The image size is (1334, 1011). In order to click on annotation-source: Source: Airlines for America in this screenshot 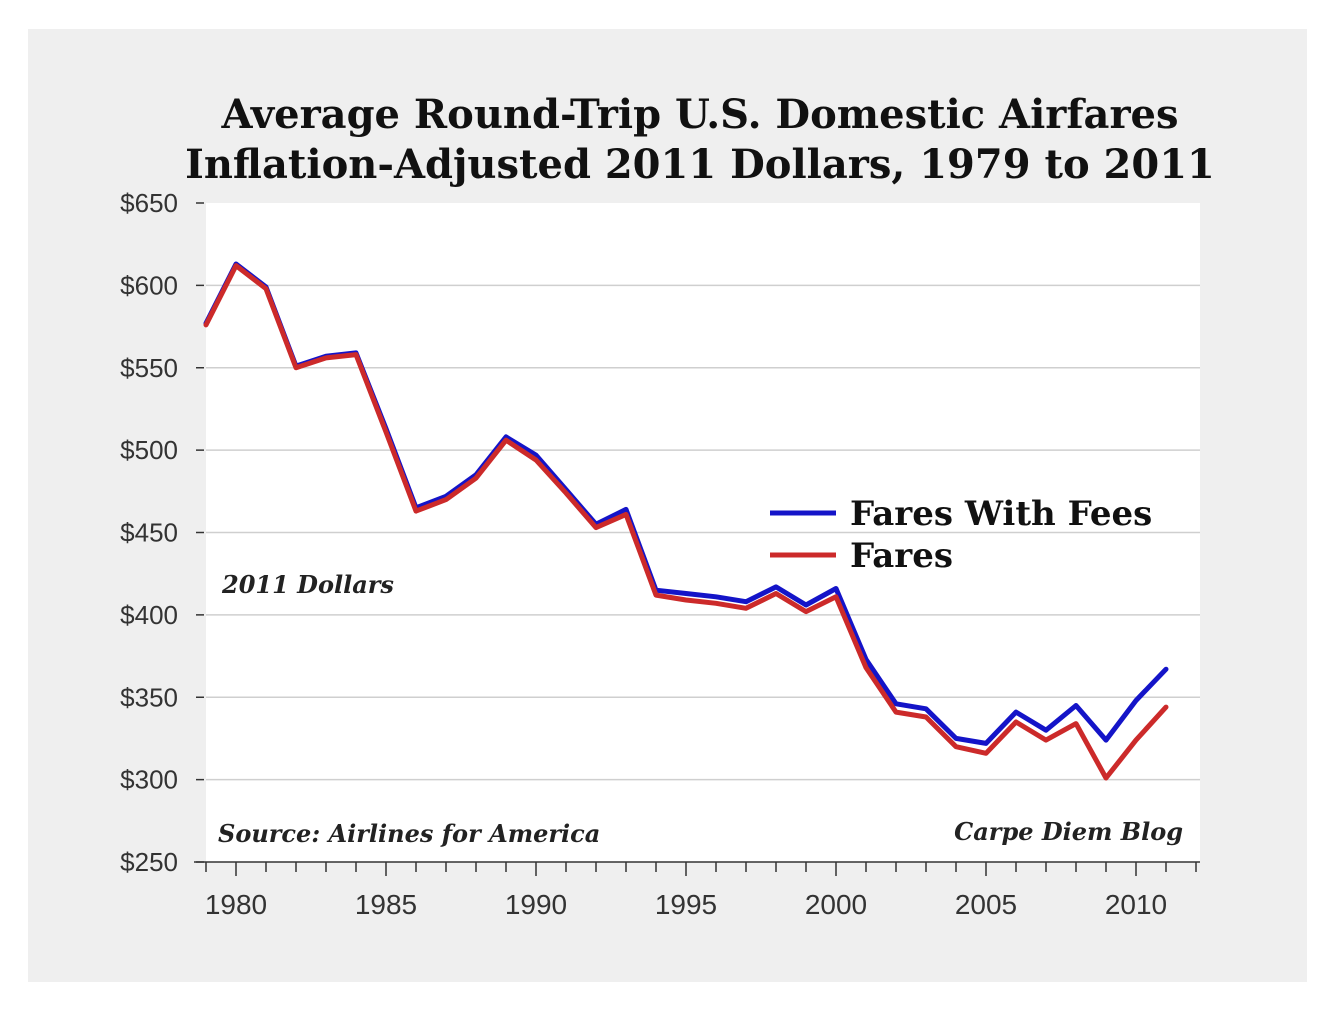, I will do `click(409, 833)`.